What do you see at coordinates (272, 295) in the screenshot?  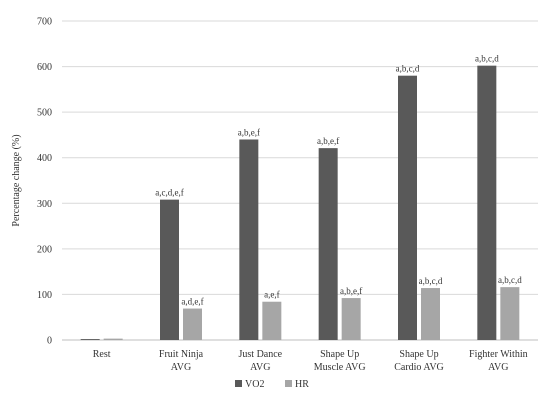 I see `bar-annotation: a,e,f` at bounding box center [272, 295].